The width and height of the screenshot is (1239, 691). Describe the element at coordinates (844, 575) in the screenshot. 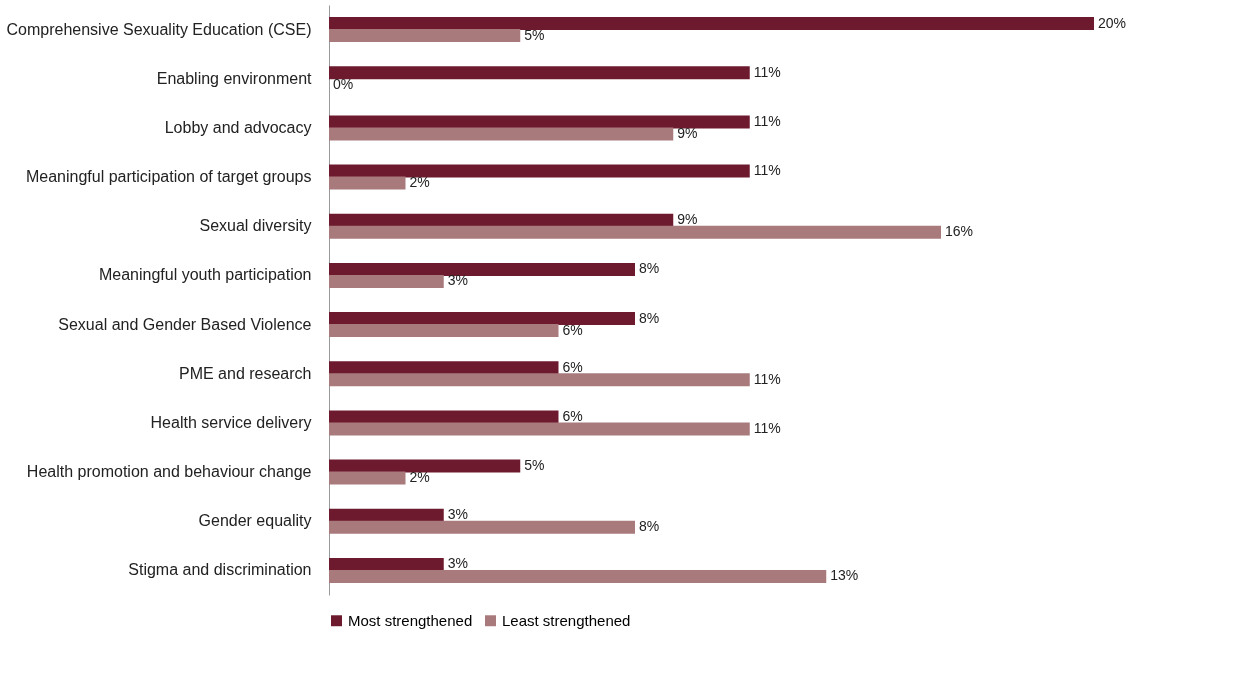

I see `data-label: 13%` at that location.